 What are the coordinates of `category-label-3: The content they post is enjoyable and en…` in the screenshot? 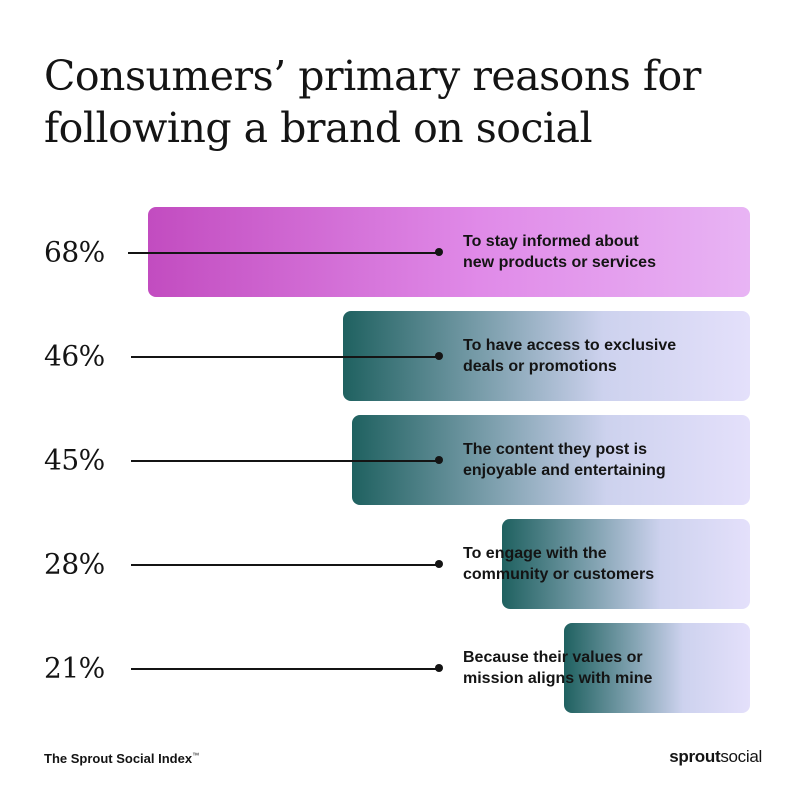 It's located at (608, 460).